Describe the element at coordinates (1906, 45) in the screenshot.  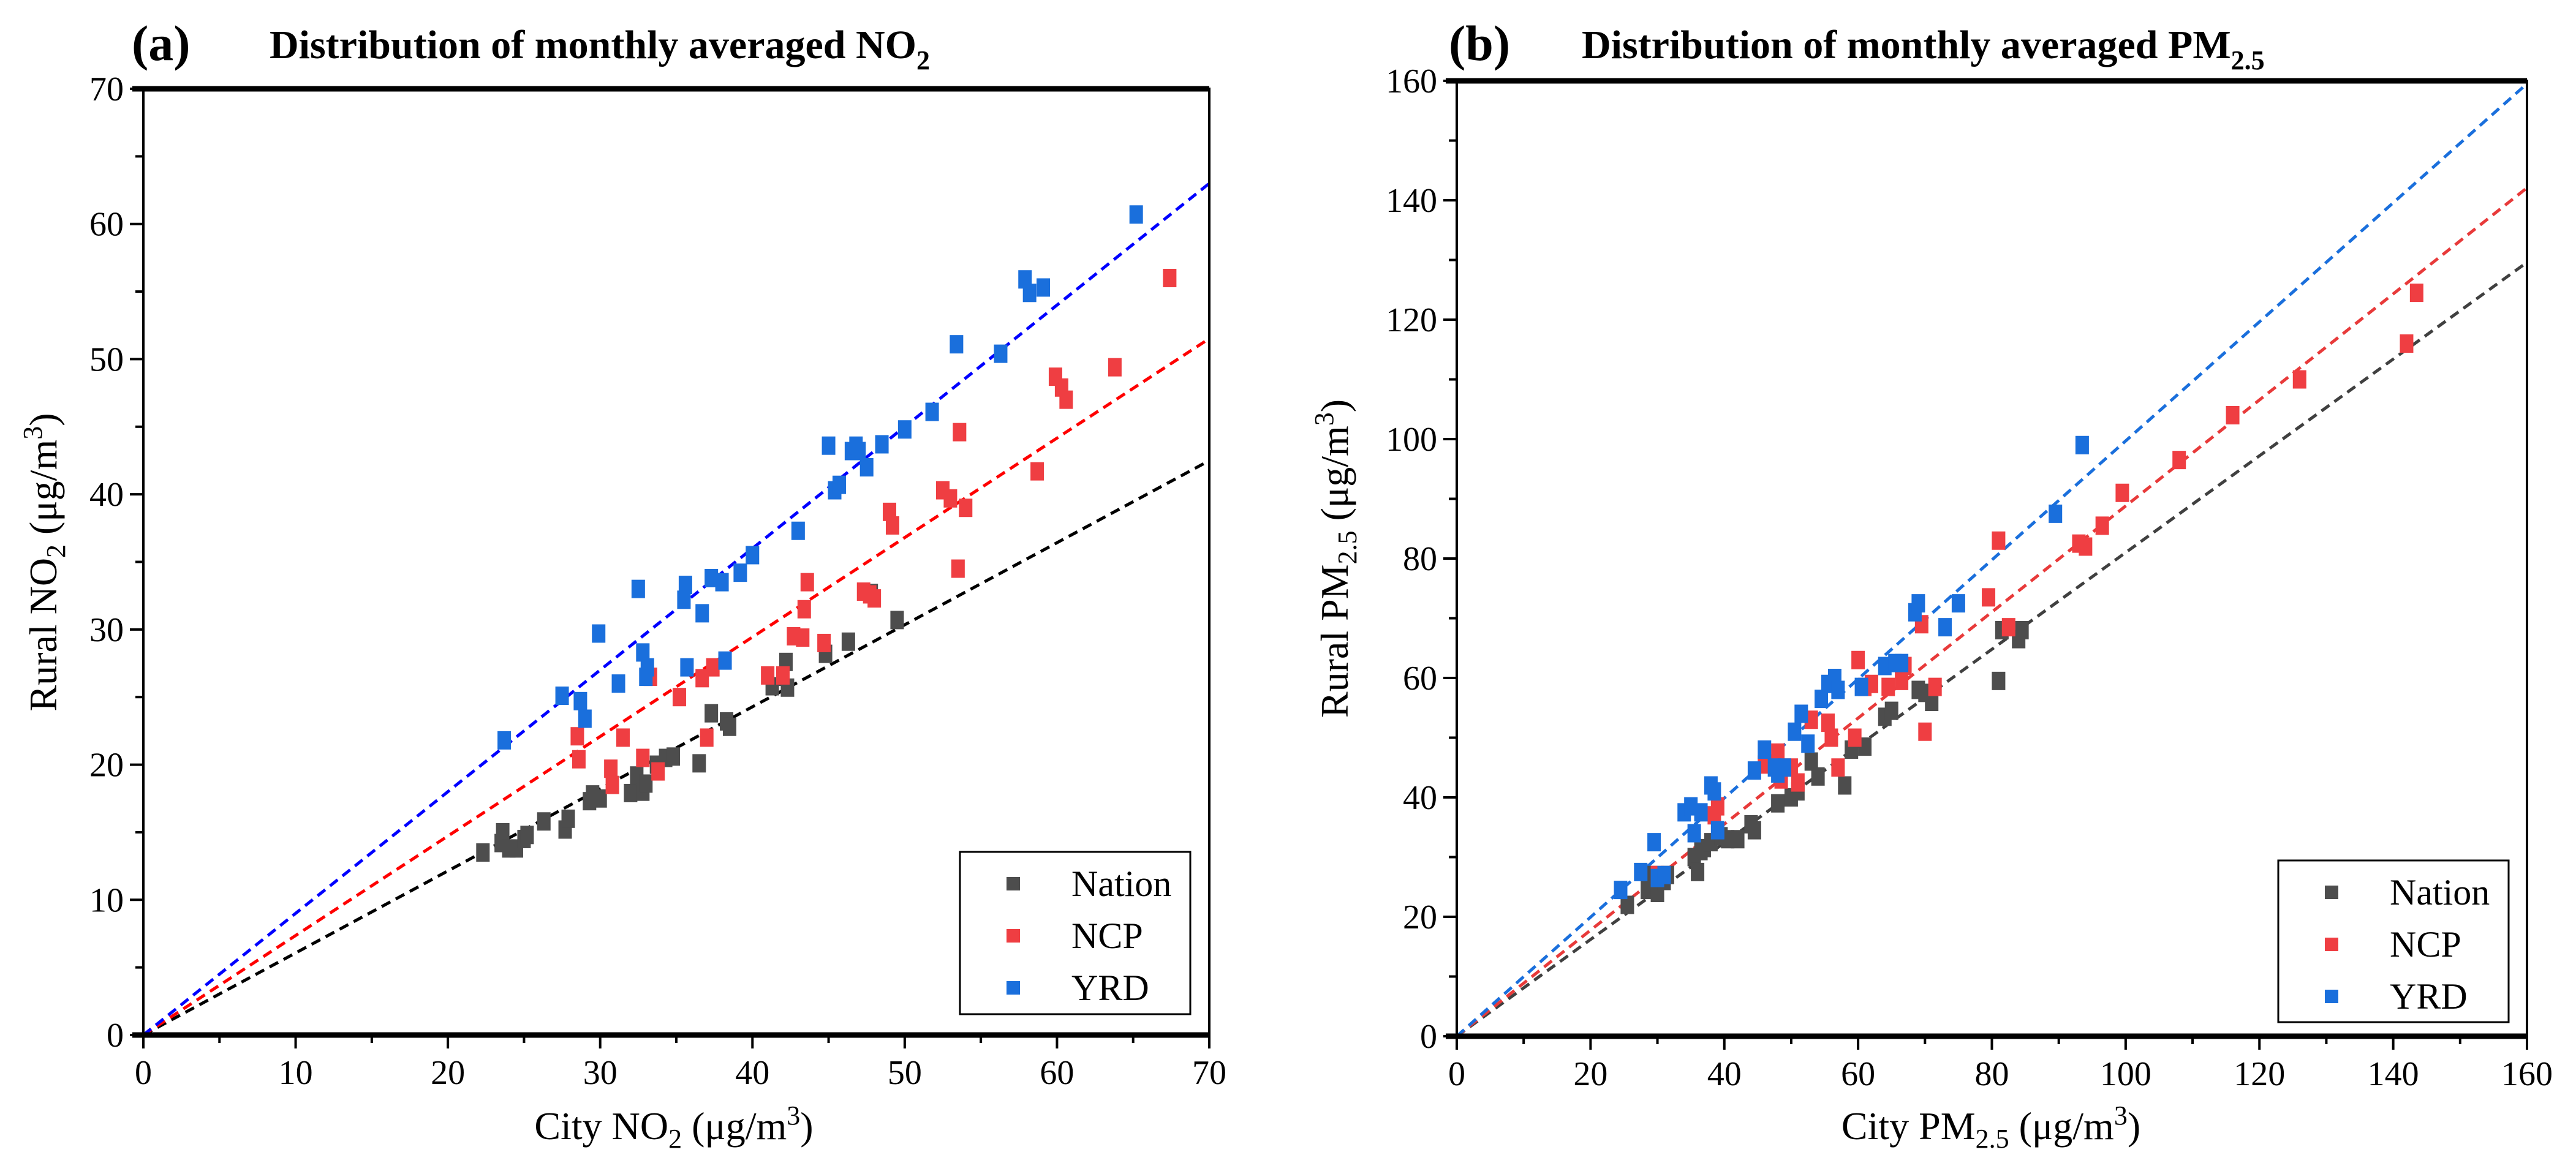
I see `chart-title-b-main: Distribution of monthly averaged PM` at that location.